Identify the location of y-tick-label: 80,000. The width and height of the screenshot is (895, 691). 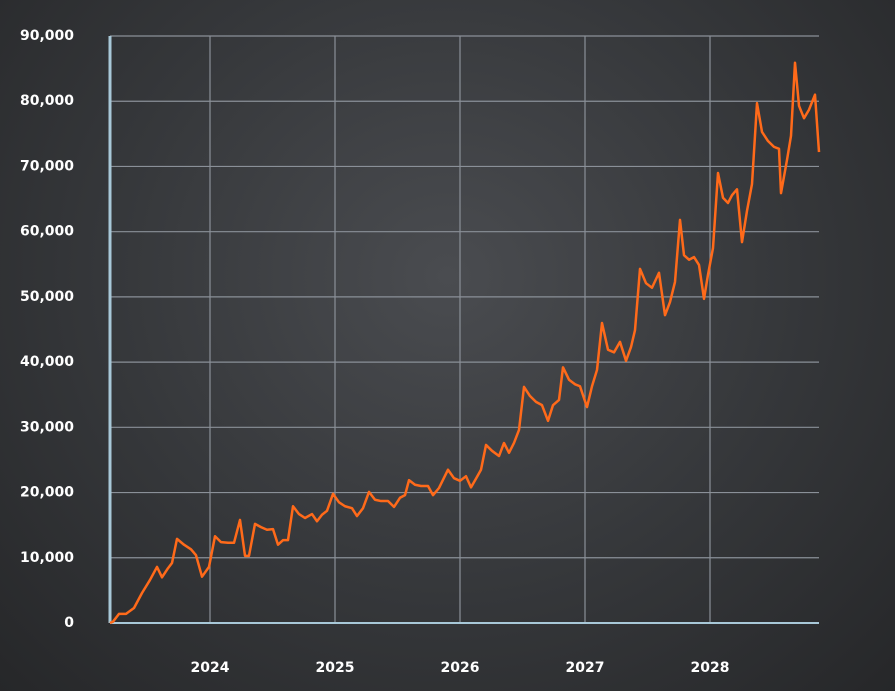
(47, 101).